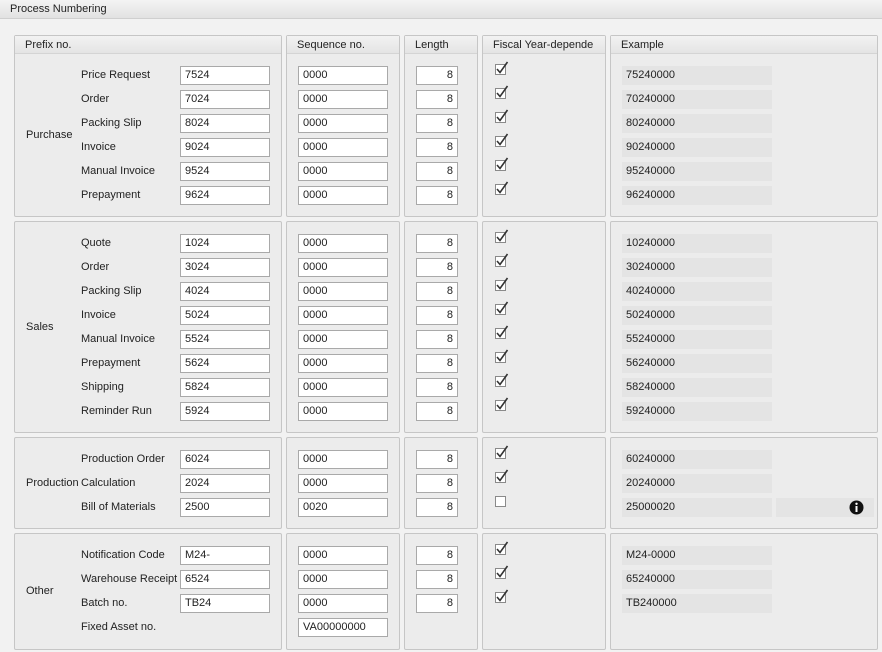 The height and width of the screenshot is (652, 882). Describe the element at coordinates (123, 555) in the screenshot. I see `row-label: Notification Code` at that location.